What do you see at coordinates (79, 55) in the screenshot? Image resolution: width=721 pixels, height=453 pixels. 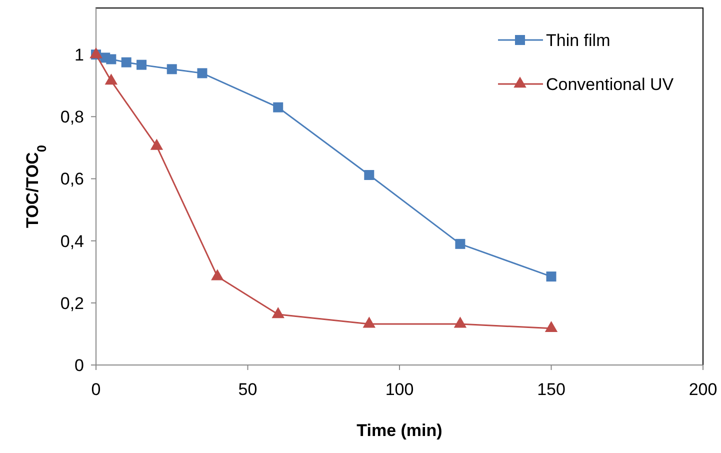 I see `y-tick-label: 1` at bounding box center [79, 55].